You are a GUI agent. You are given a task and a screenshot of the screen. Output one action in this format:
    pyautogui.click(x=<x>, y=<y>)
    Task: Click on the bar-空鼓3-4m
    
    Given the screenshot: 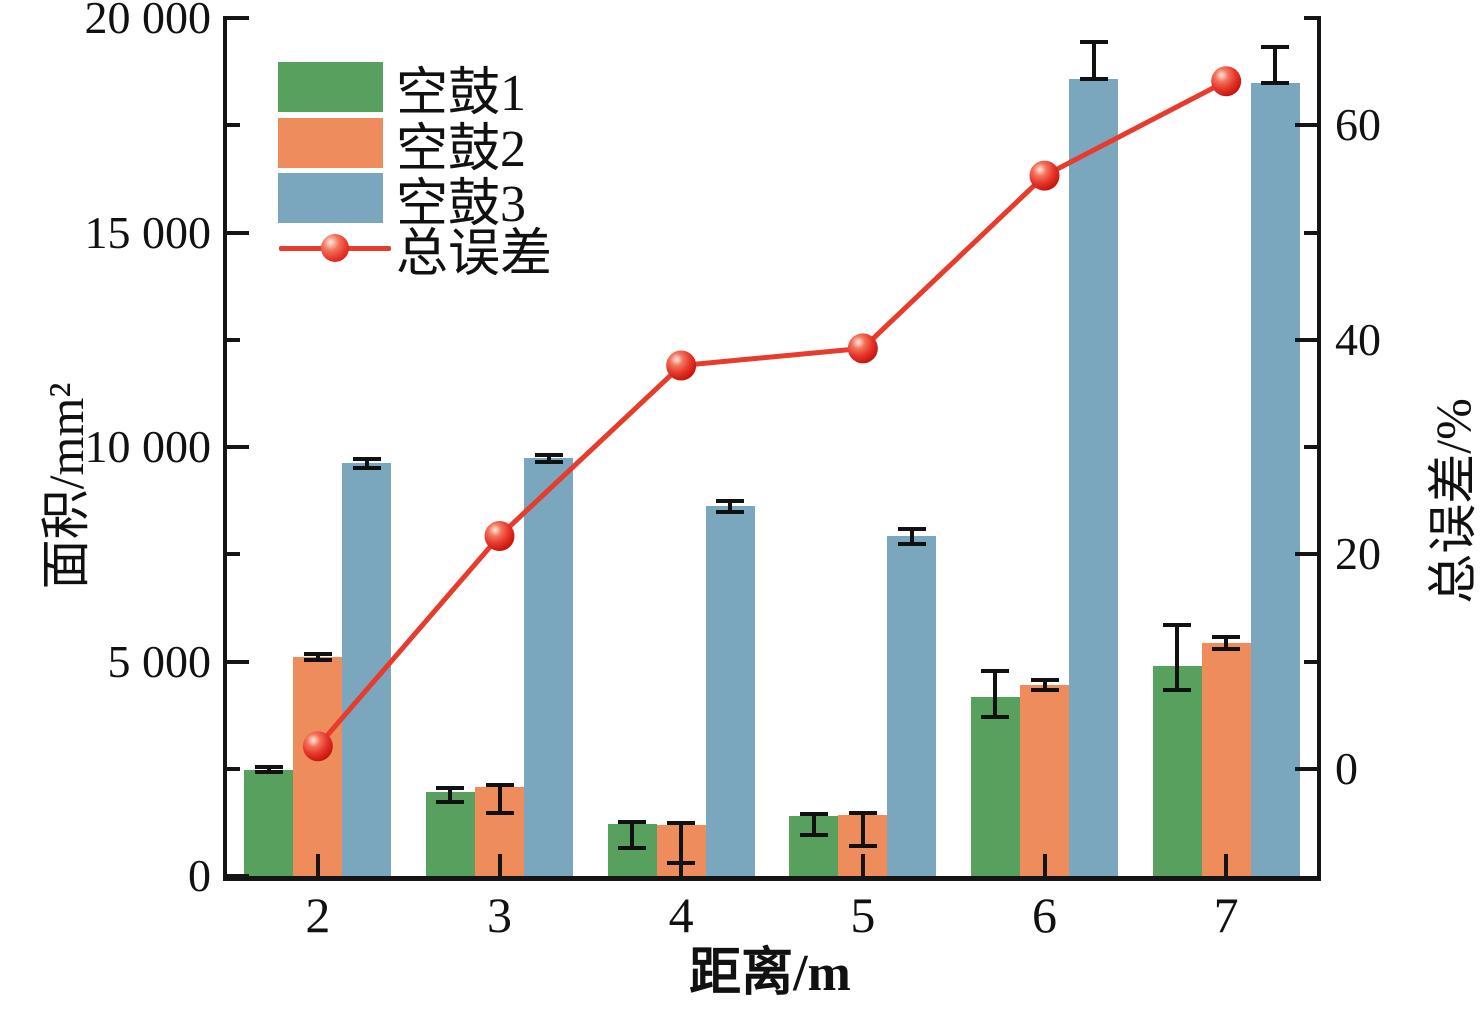 What is the action you would take?
    pyautogui.click(x=730, y=691)
    